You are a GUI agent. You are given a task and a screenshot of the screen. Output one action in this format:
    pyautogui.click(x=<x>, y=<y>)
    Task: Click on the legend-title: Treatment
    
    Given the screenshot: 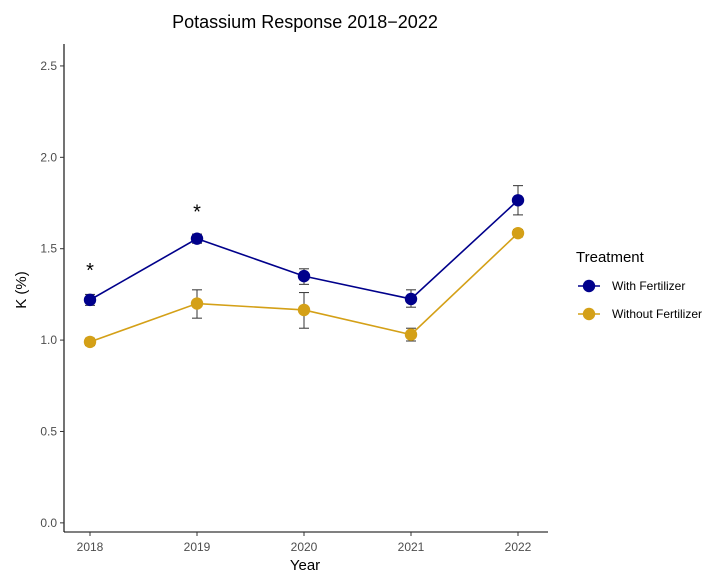 What is the action you would take?
    pyautogui.click(x=610, y=257)
    